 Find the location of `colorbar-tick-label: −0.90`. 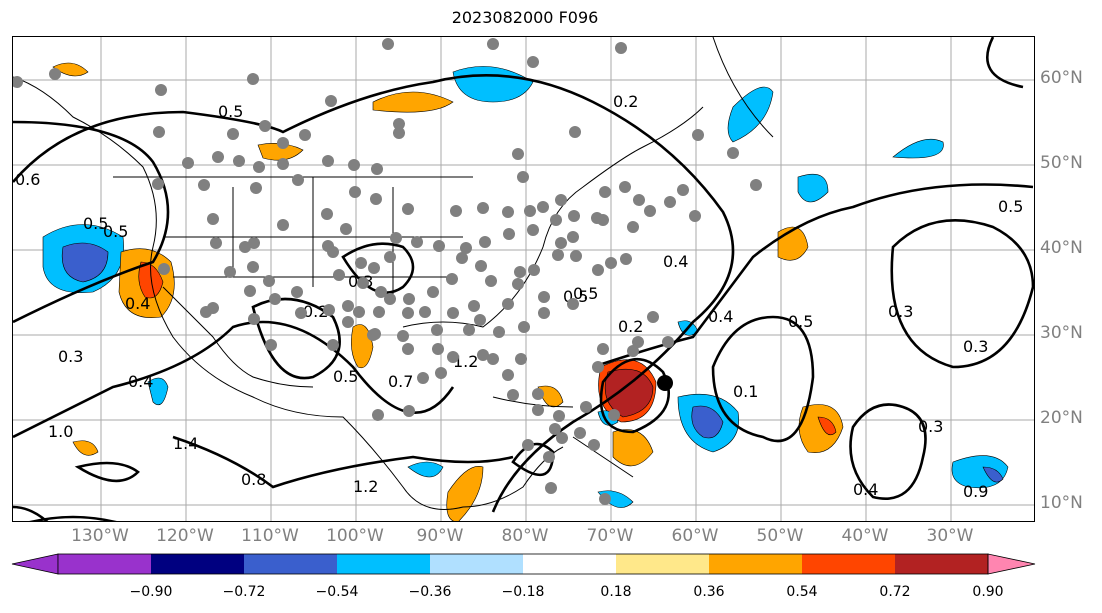

colorbar-tick-label: −0.90 is located at coordinates (151, 592).